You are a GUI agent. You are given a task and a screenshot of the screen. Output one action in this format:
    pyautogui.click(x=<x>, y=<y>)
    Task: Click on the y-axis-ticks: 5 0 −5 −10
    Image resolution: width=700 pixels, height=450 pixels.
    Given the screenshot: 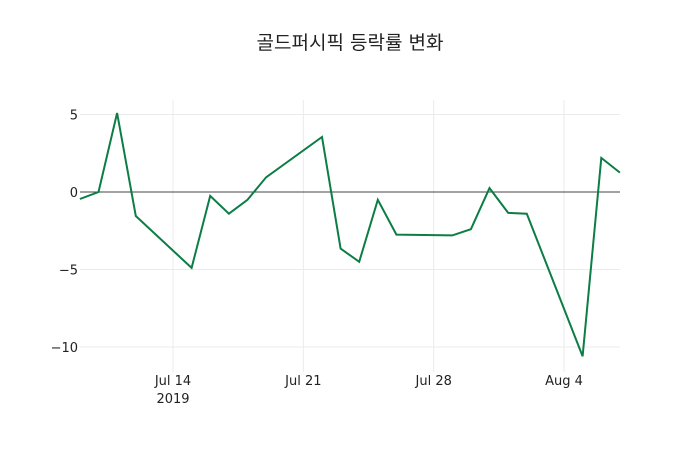 What is the action you would take?
    pyautogui.click(x=64, y=233)
    